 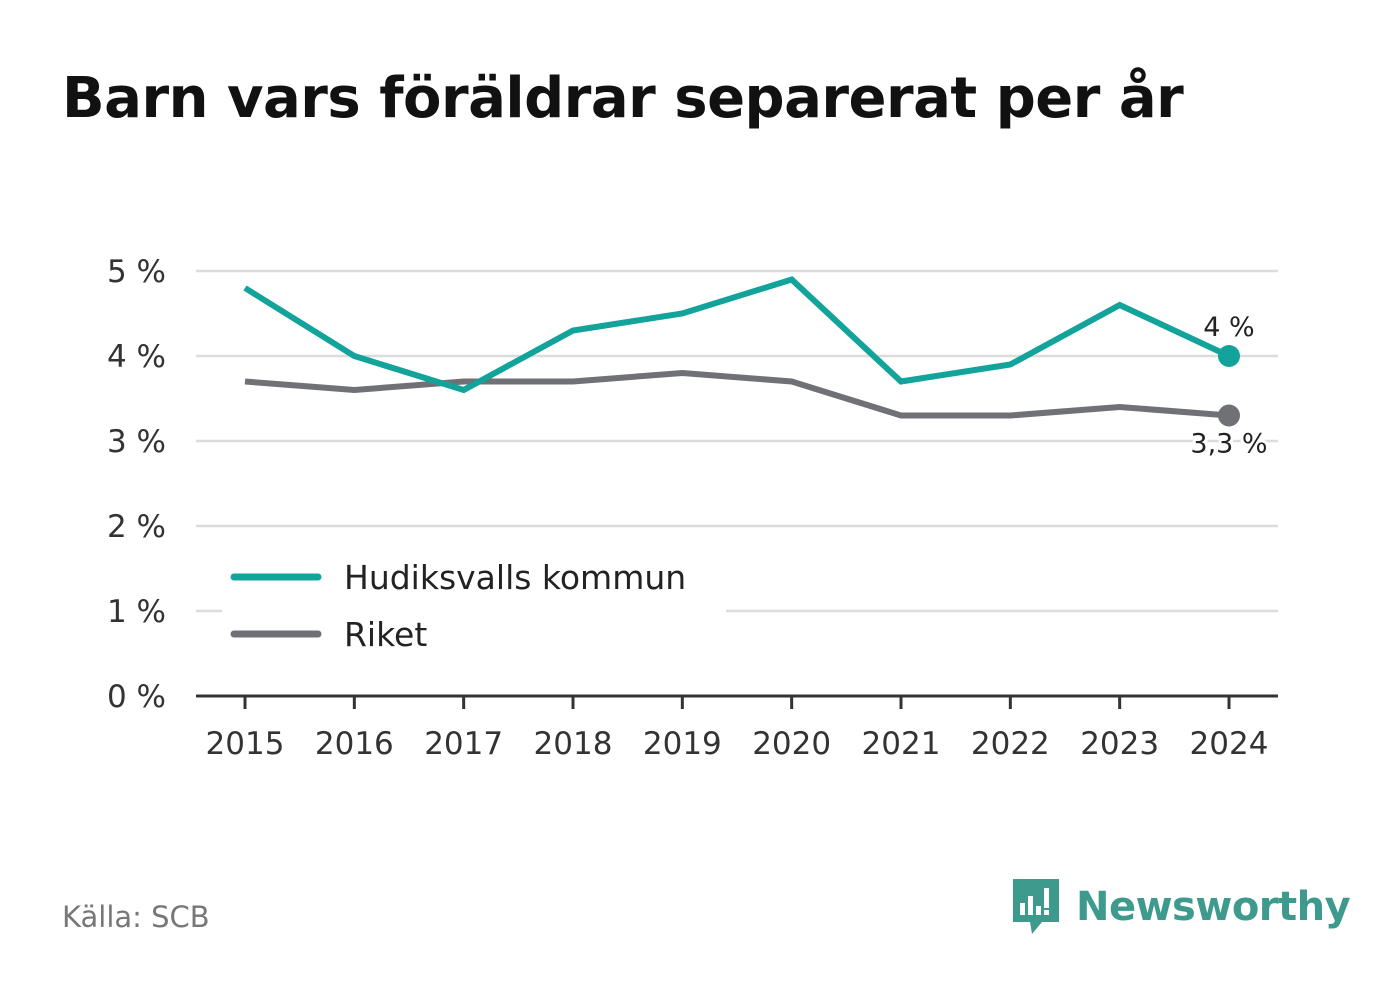 I want to click on y-tick-label: 1 %, so click(x=136, y=612).